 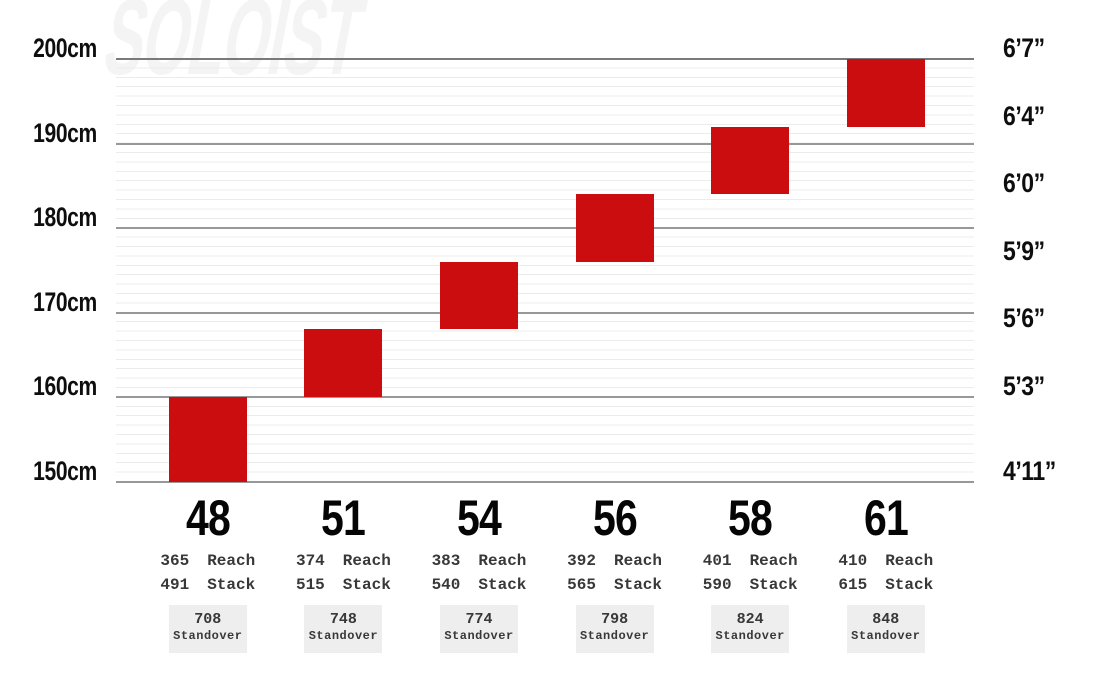 I want to click on standover-box: 798 Standover, so click(x=614, y=629).